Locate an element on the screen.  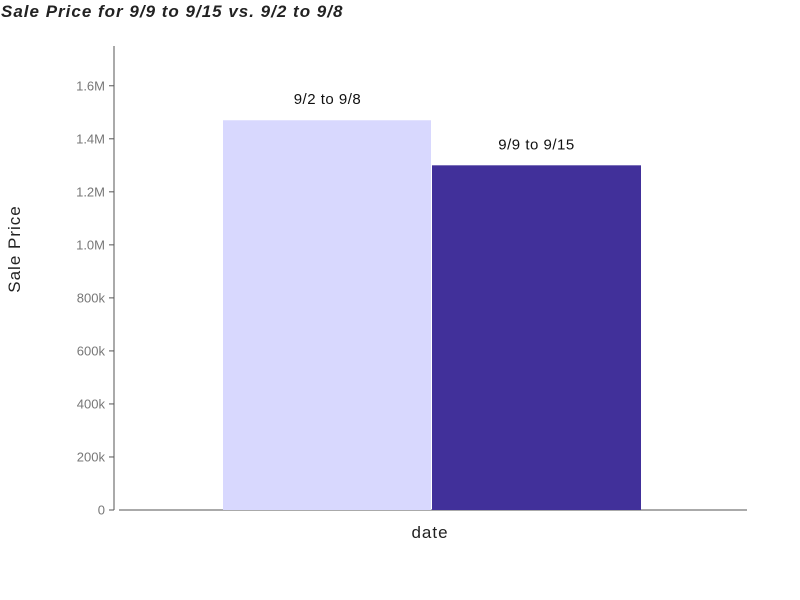
y-tick-label: 800k is located at coordinates (91, 297).